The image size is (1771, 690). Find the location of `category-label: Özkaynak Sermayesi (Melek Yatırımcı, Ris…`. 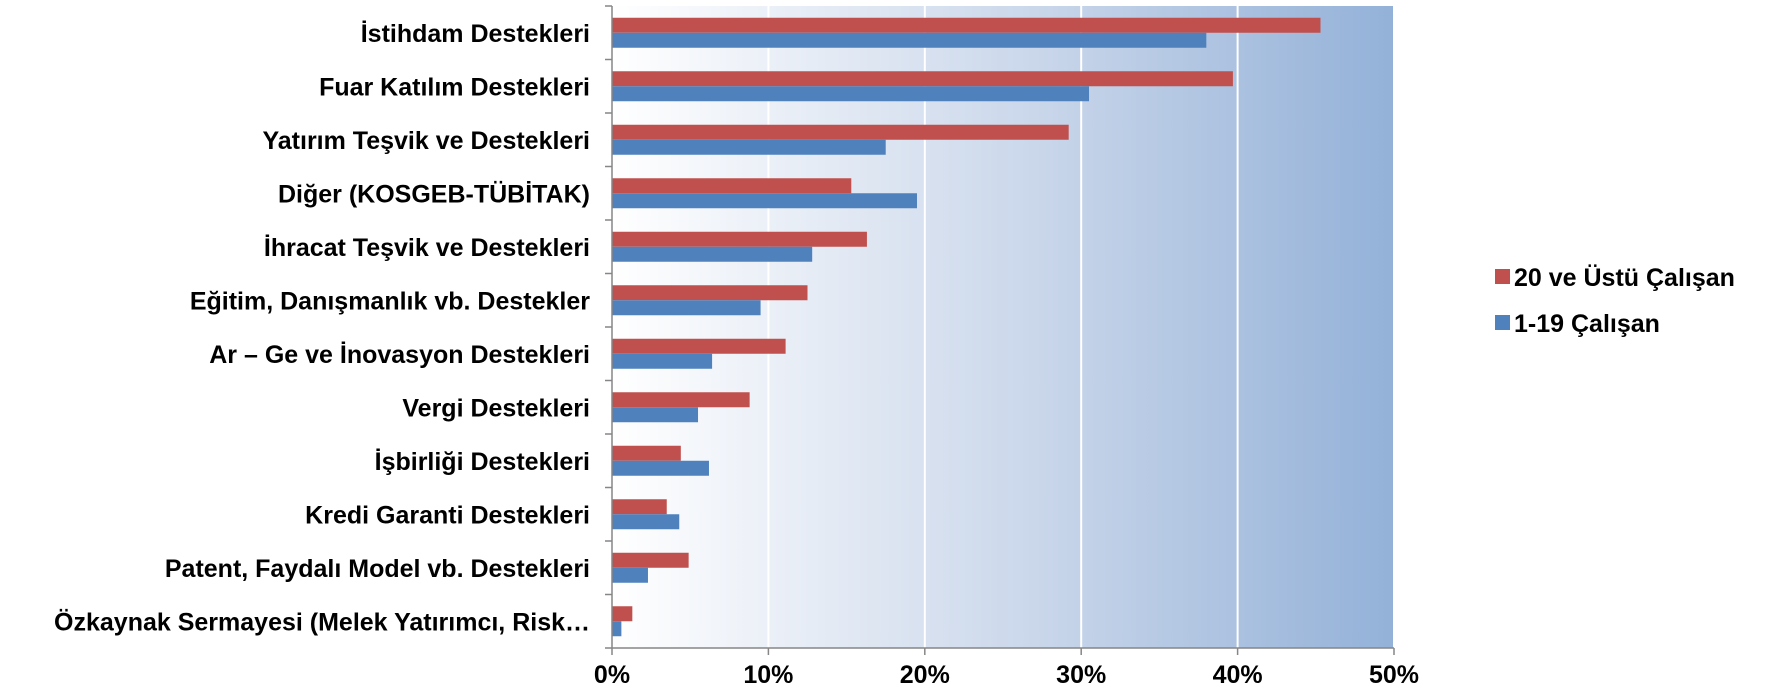

category-label: Özkaynak Sermayesi (Melek Yatırımcı, Ris… is located at coordinates (322, 621).